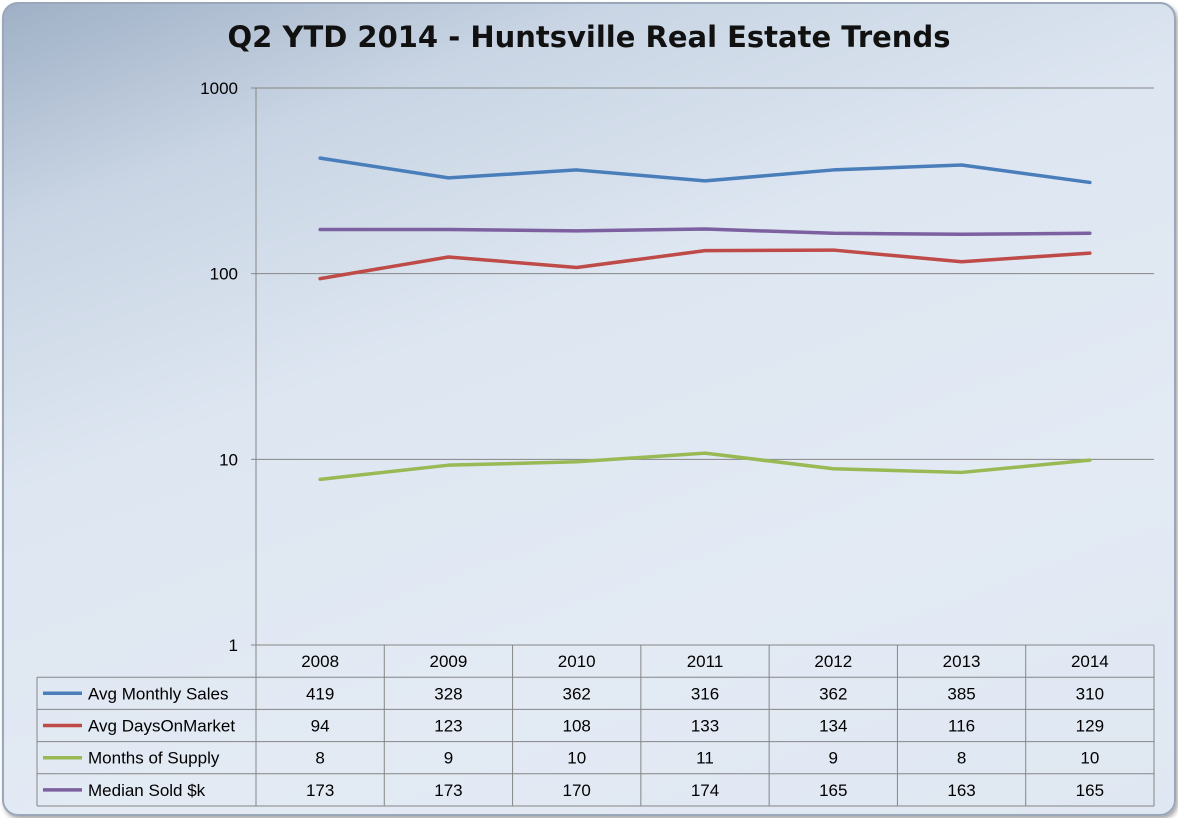 This screenshot has width=1178, height=818. Describe the element at coordinates (705, 758) in the screenshot. I see `data-label: 11` at that location.